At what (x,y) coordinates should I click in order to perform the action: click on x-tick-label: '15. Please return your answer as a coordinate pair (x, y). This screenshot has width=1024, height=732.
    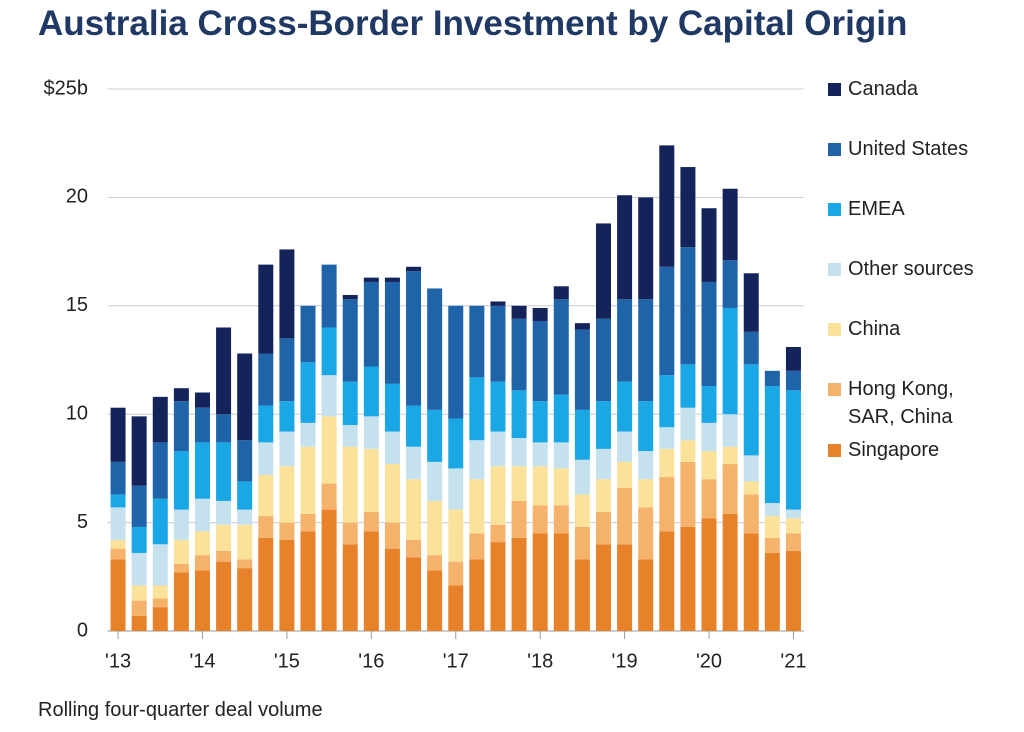
    Looking at the image, I should click on (287, 661).